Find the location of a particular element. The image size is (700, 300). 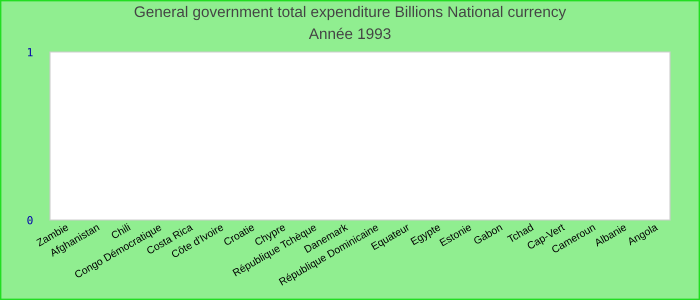

chart-title: General government total expenditure Billions National currency is located at coordinates (350, 13).